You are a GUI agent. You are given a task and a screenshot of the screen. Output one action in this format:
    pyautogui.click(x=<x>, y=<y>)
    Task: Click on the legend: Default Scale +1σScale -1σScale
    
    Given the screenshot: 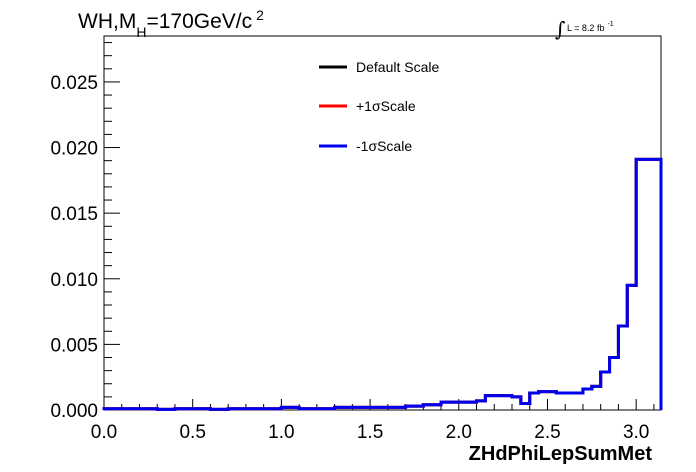 What is the action you would take?
    pyautogui.click(x=379, y=106)
    